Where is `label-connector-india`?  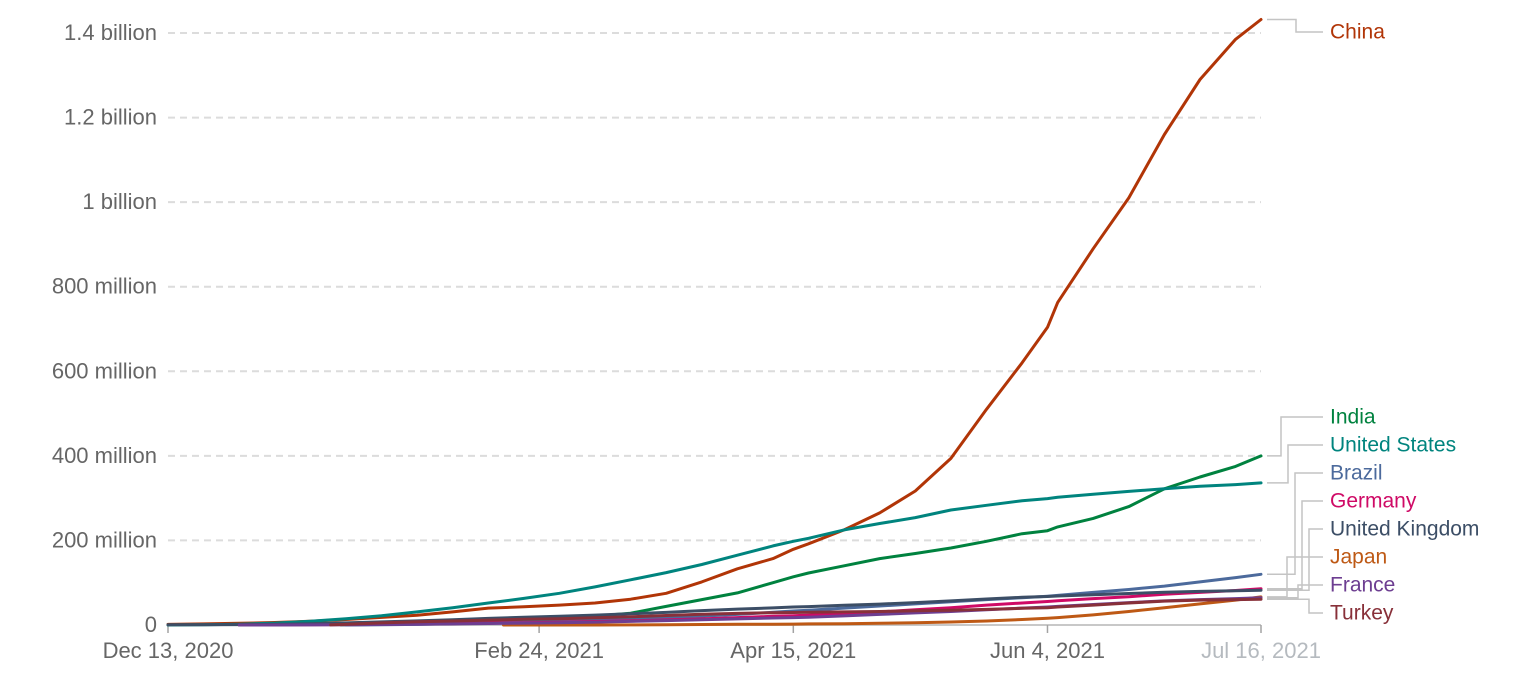
label-connector-india is located at coordinates (1295, 436).